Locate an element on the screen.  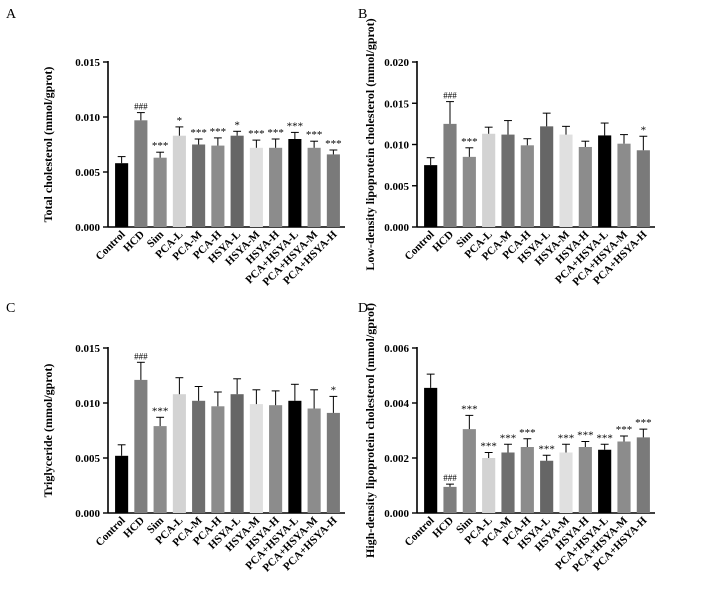
panel-label: C is located at coordinates (10, 308).